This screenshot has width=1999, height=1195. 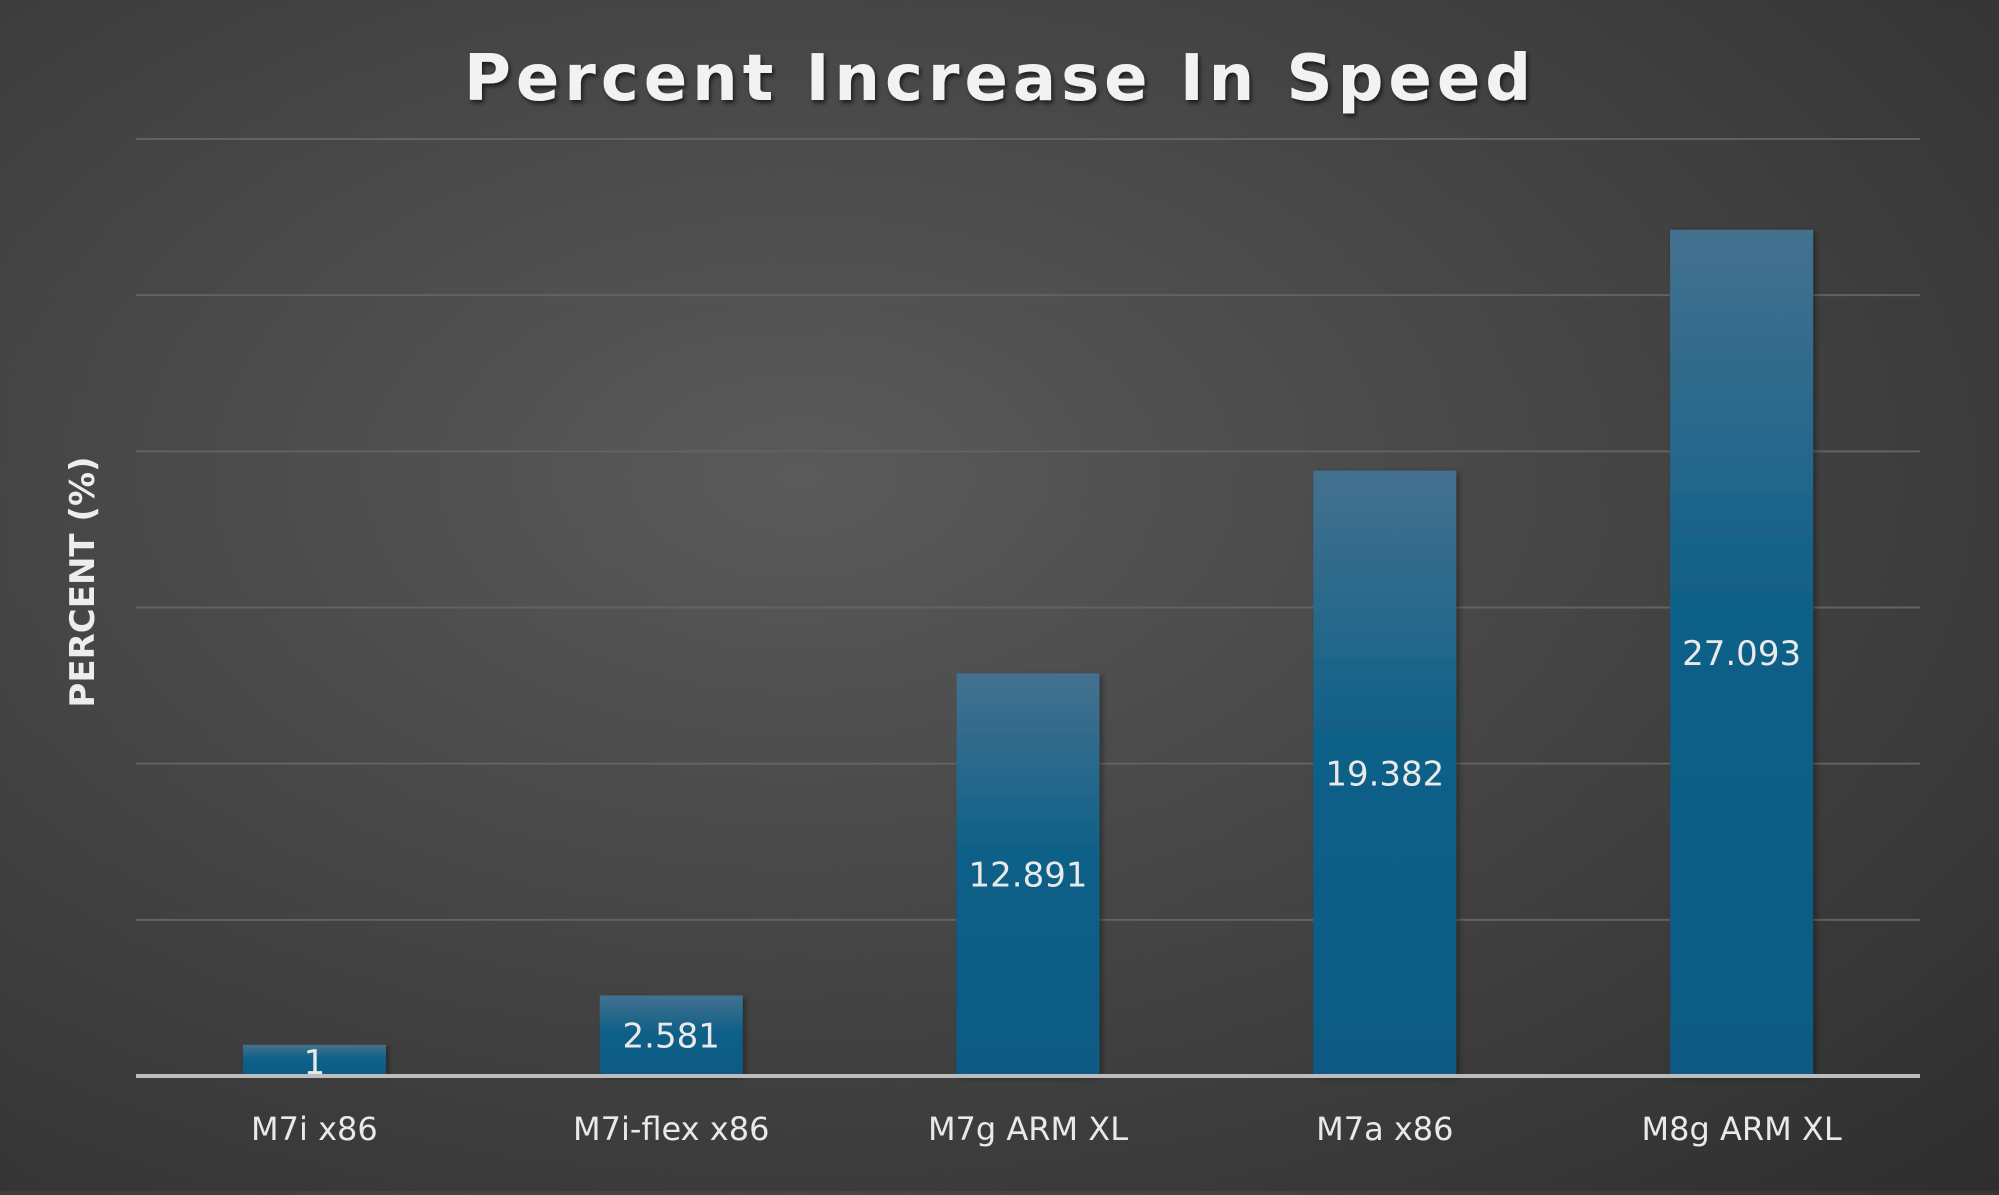 I want to click on bar-m7i-x86, so click(x=314, y=1060).